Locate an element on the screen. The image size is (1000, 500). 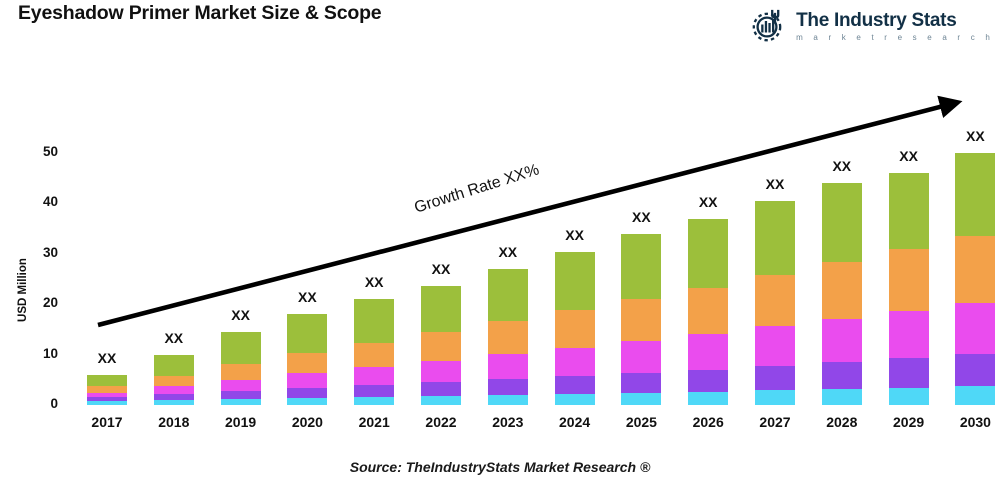
y-axis-tick-50: 50 is located at coordinates (50, 151).